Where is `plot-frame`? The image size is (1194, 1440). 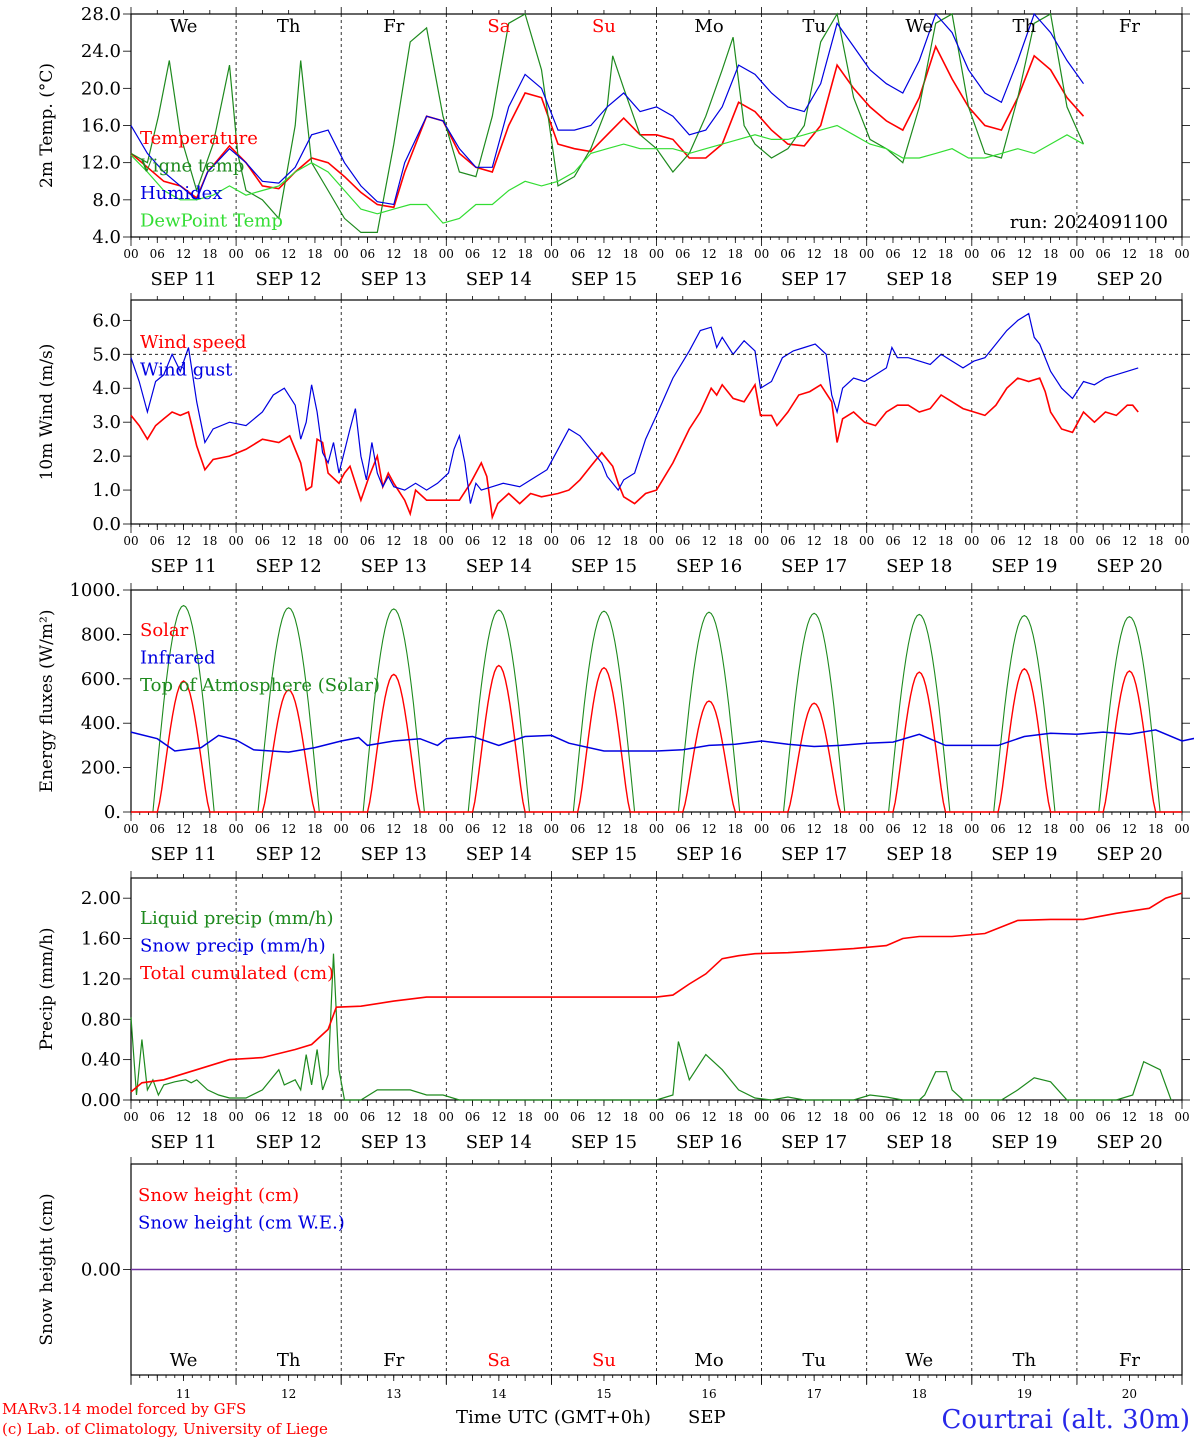
plot-frame is located at coordinates (656, 125).